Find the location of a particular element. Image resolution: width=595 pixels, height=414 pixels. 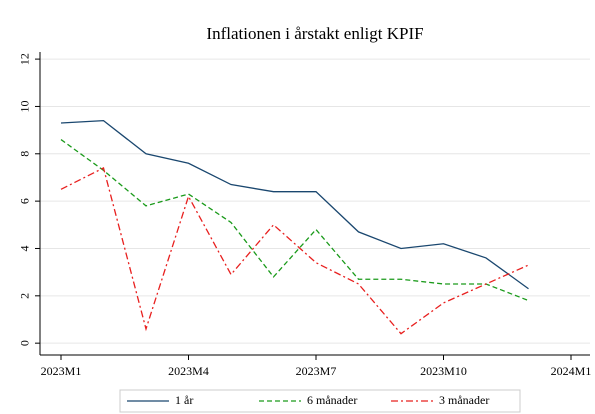

x-tick-label: 2023M4 is located at coordinates (188, 371).